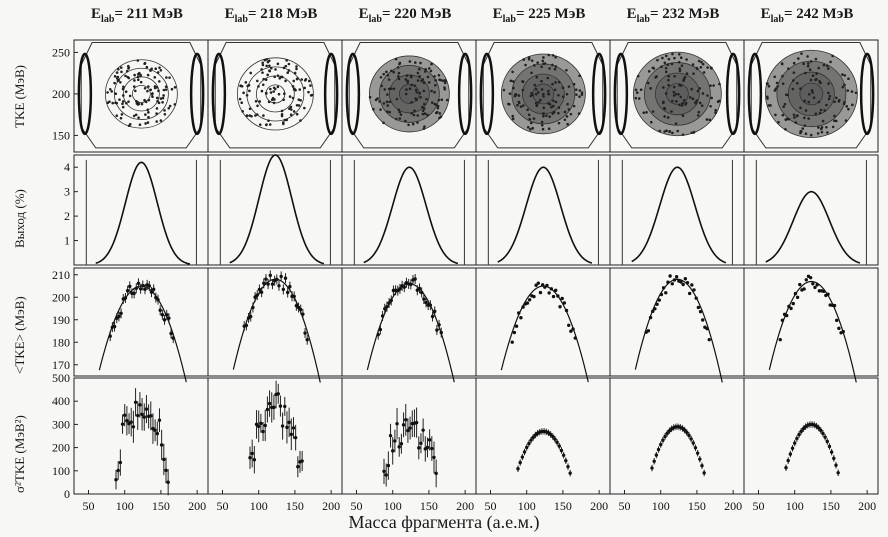 The height and width of the screenshot is (537, 888). I want to click on y-tick-label: 170, so click(61, 365).